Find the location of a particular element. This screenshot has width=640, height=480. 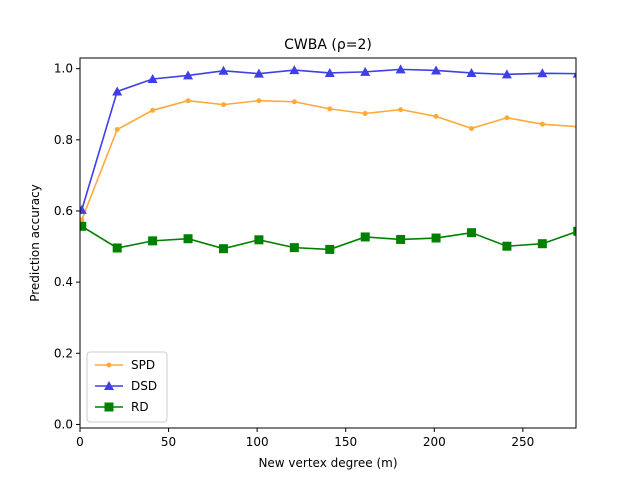

y-tick-label: 0.8 is located at coordinates (63, 140).